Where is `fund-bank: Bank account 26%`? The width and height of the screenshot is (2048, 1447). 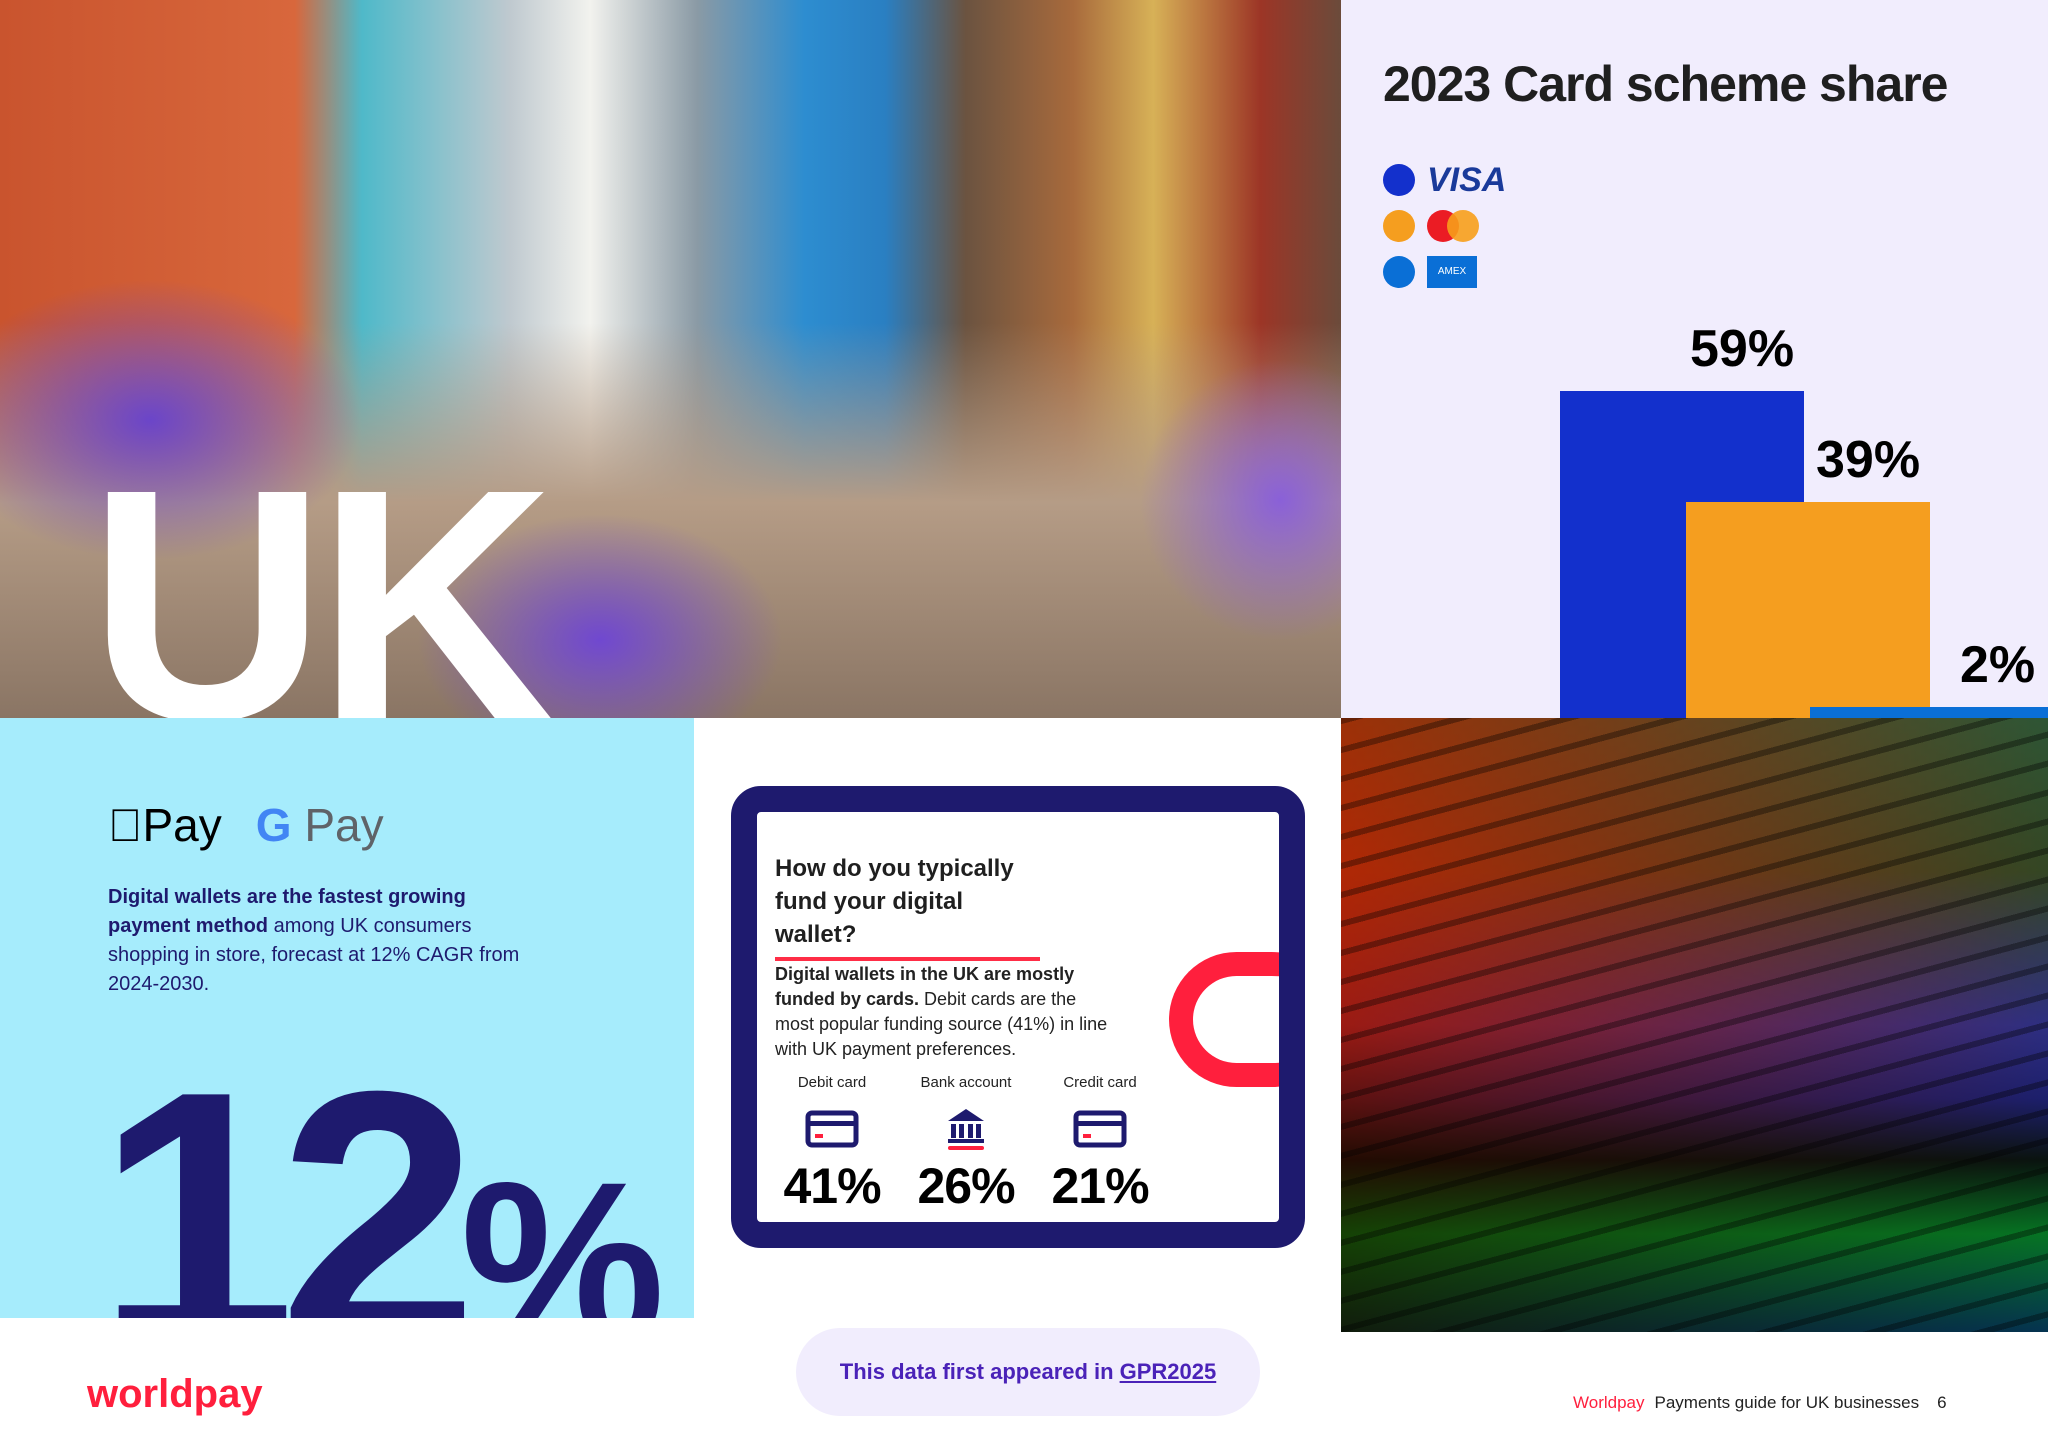
fund-bank: Bank account 26% is located at coordinates (966, 1144).